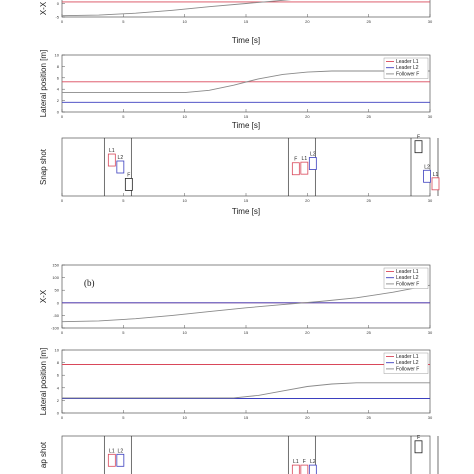  I want to click on a2-y-tick-label: 4, so click(58, 89).